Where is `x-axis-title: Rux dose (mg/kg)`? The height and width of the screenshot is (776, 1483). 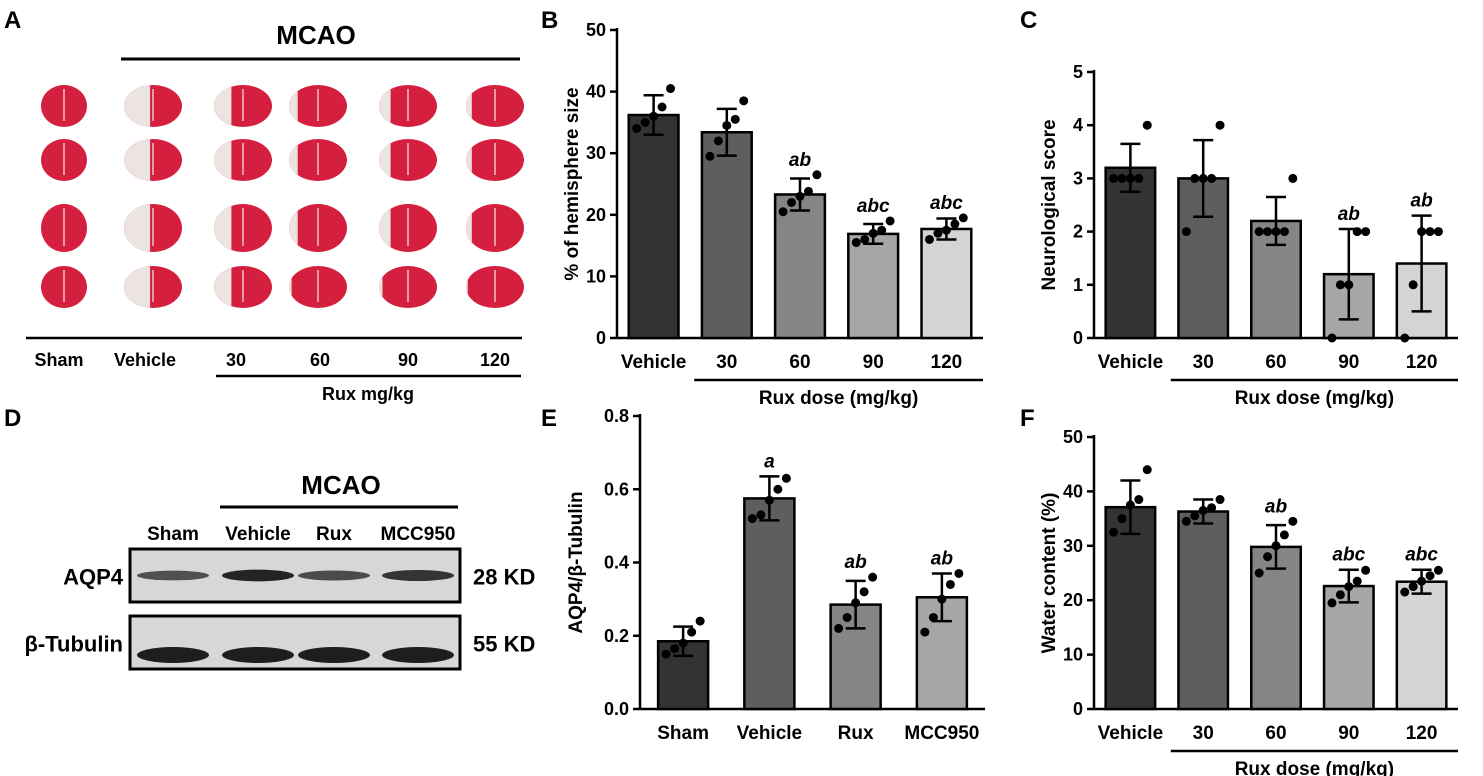 x-axis-title: Rux dose (mg/kg) is located at coordinates (838, 398).